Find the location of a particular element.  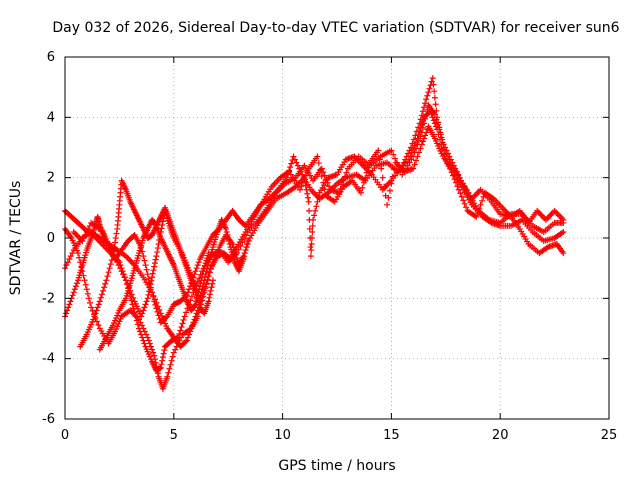

y-tick-label: 6 is located at coordinates (51, 57).